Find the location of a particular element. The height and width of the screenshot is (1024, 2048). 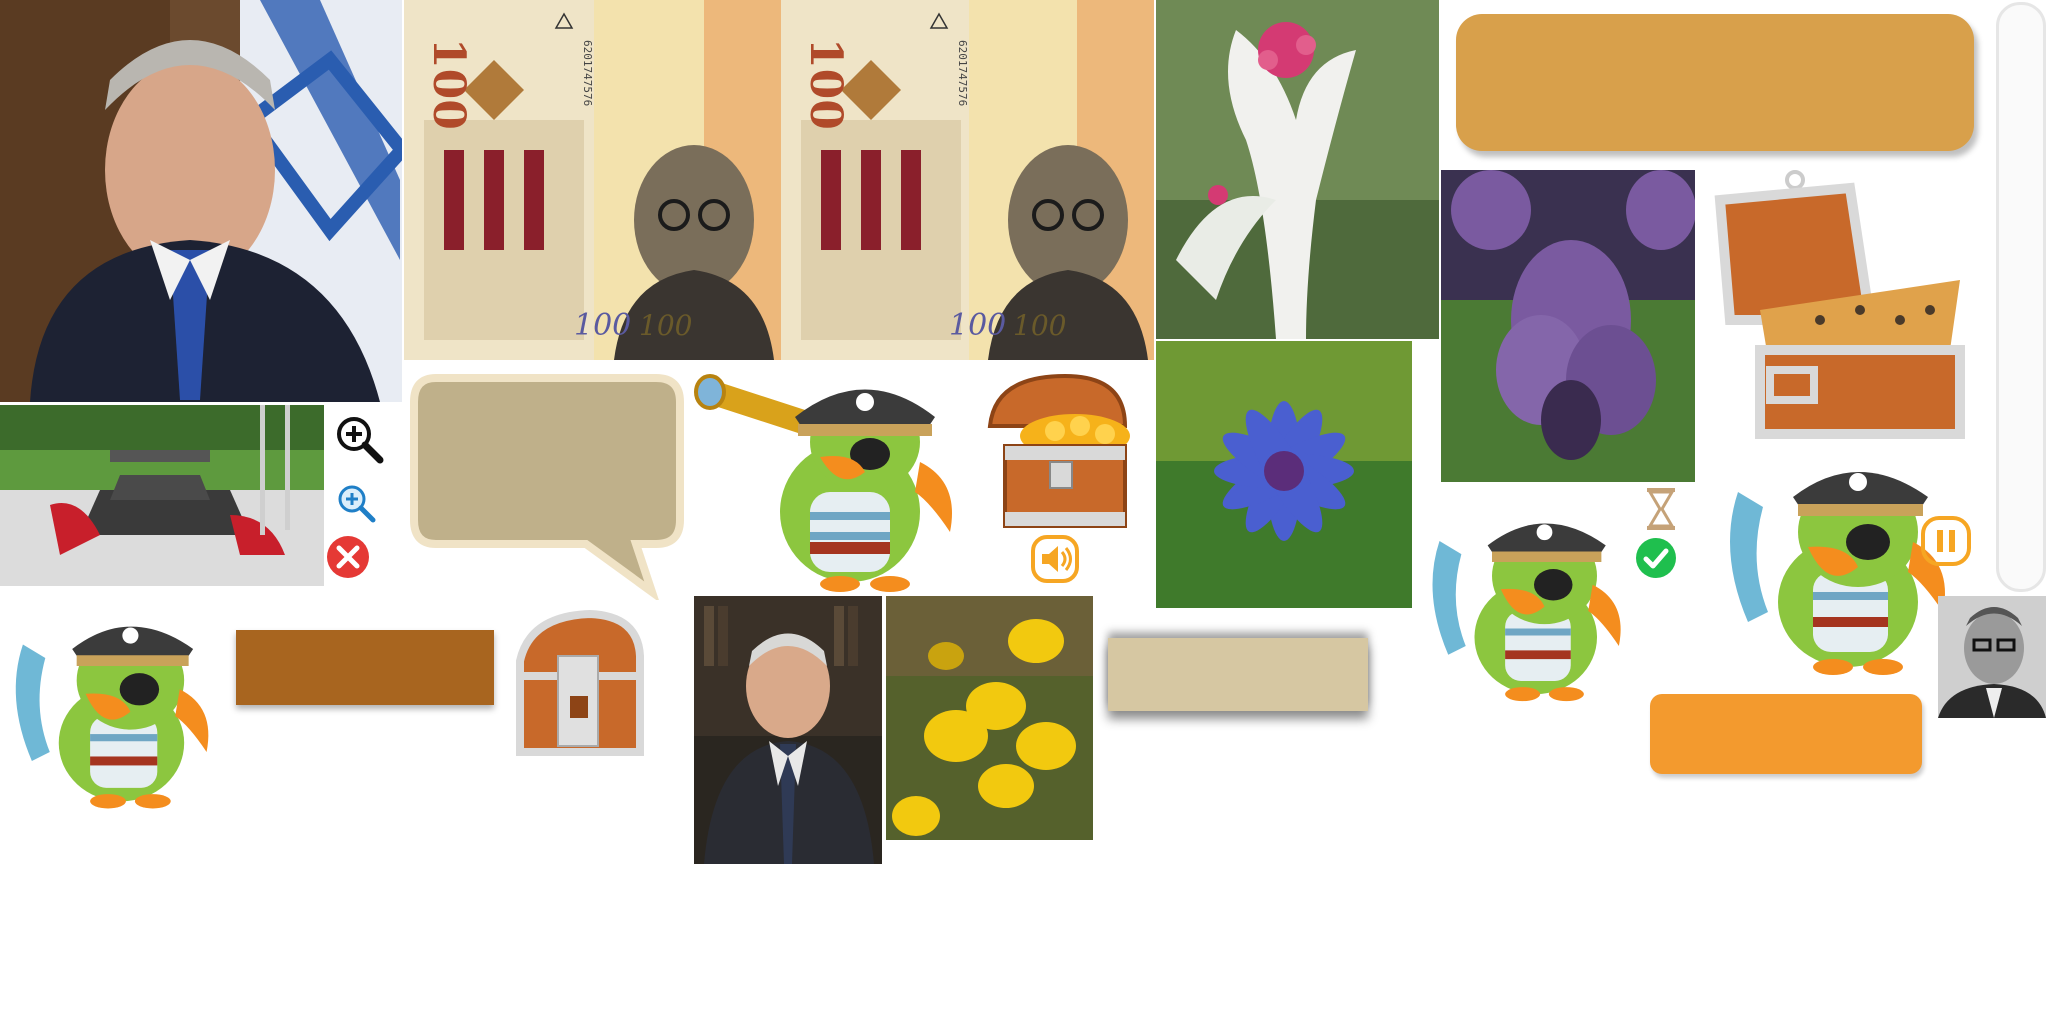

banknote-100-shekel-2: 100 100 100 6201747576 is located at coordinates (967, 180).